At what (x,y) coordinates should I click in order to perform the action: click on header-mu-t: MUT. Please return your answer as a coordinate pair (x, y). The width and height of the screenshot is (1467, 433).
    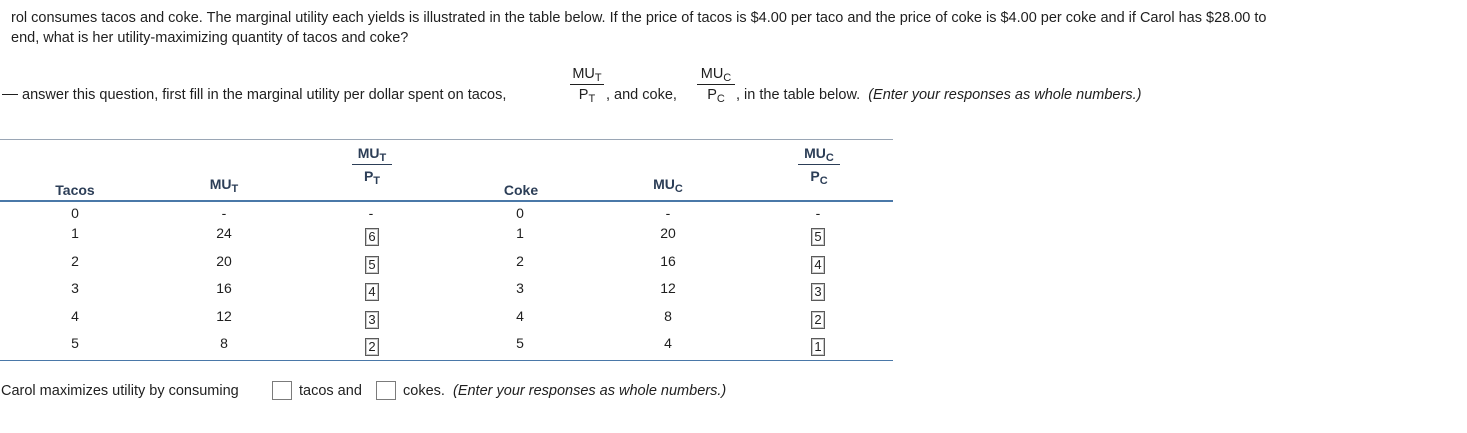
    Looking at the image, I should click on (224, 185).